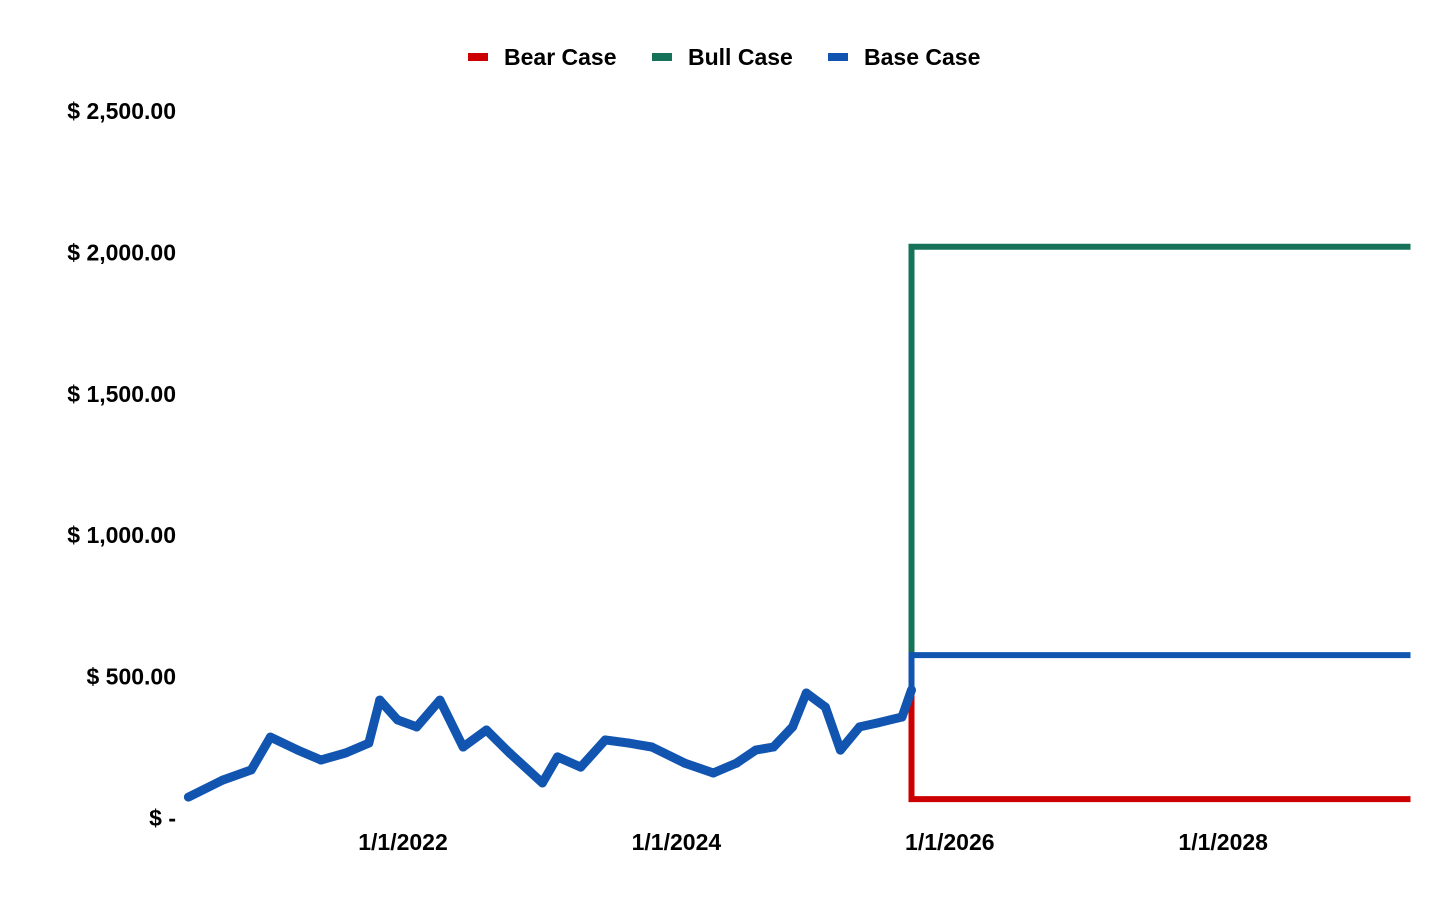  What do you see at coordinates (950, 842) in the screenshot?
I see `x-tick-label: 1/1/2026` at bounding box center [950, 842].